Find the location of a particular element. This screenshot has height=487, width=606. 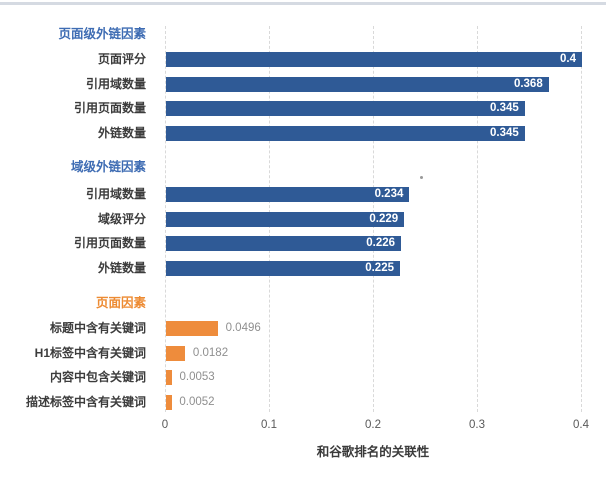

x-axis-title: 和谷歌排名的关联性 is located at coordinates (373, 452).